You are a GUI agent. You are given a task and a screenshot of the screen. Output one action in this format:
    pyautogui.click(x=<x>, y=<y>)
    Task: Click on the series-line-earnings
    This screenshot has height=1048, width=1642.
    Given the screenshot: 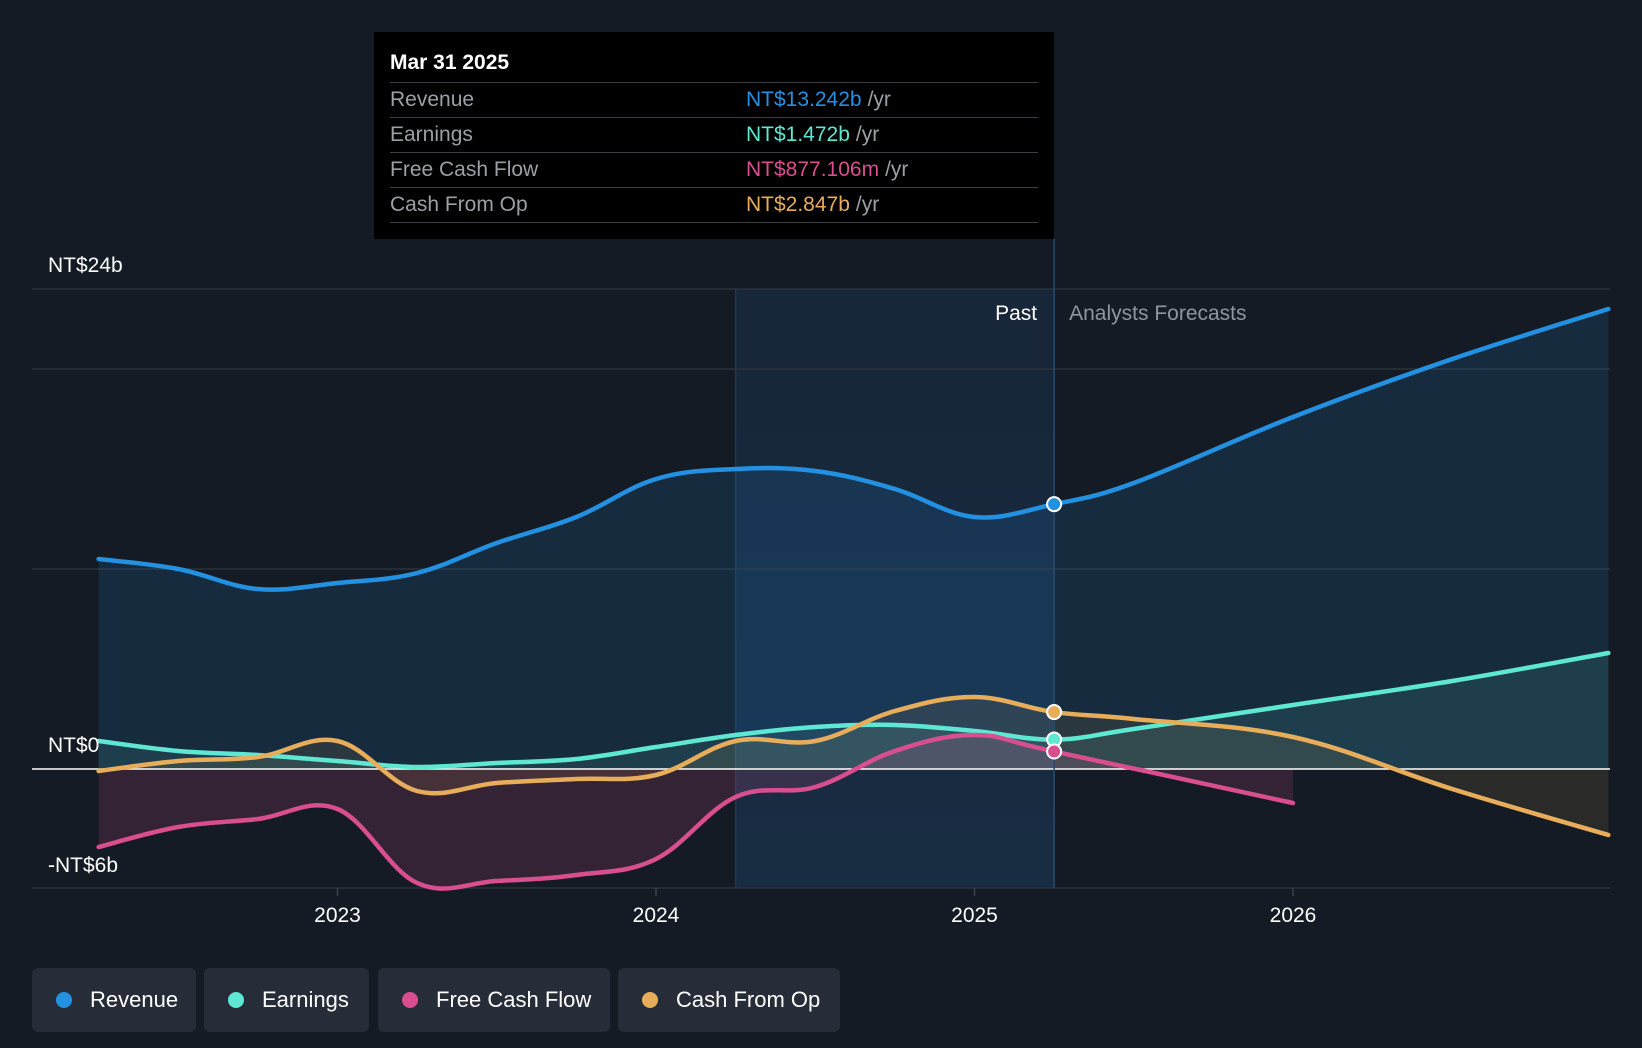 What is the action you would take?
    pyautogui.click(x=853, y=710)
    